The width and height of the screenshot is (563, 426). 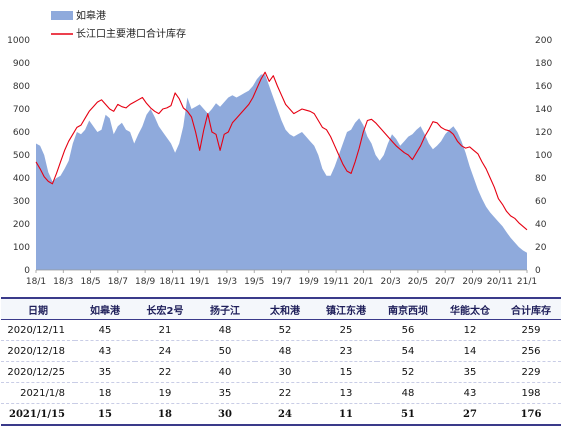 I want to click on value-cell: 18, so click(x=105, y=393).